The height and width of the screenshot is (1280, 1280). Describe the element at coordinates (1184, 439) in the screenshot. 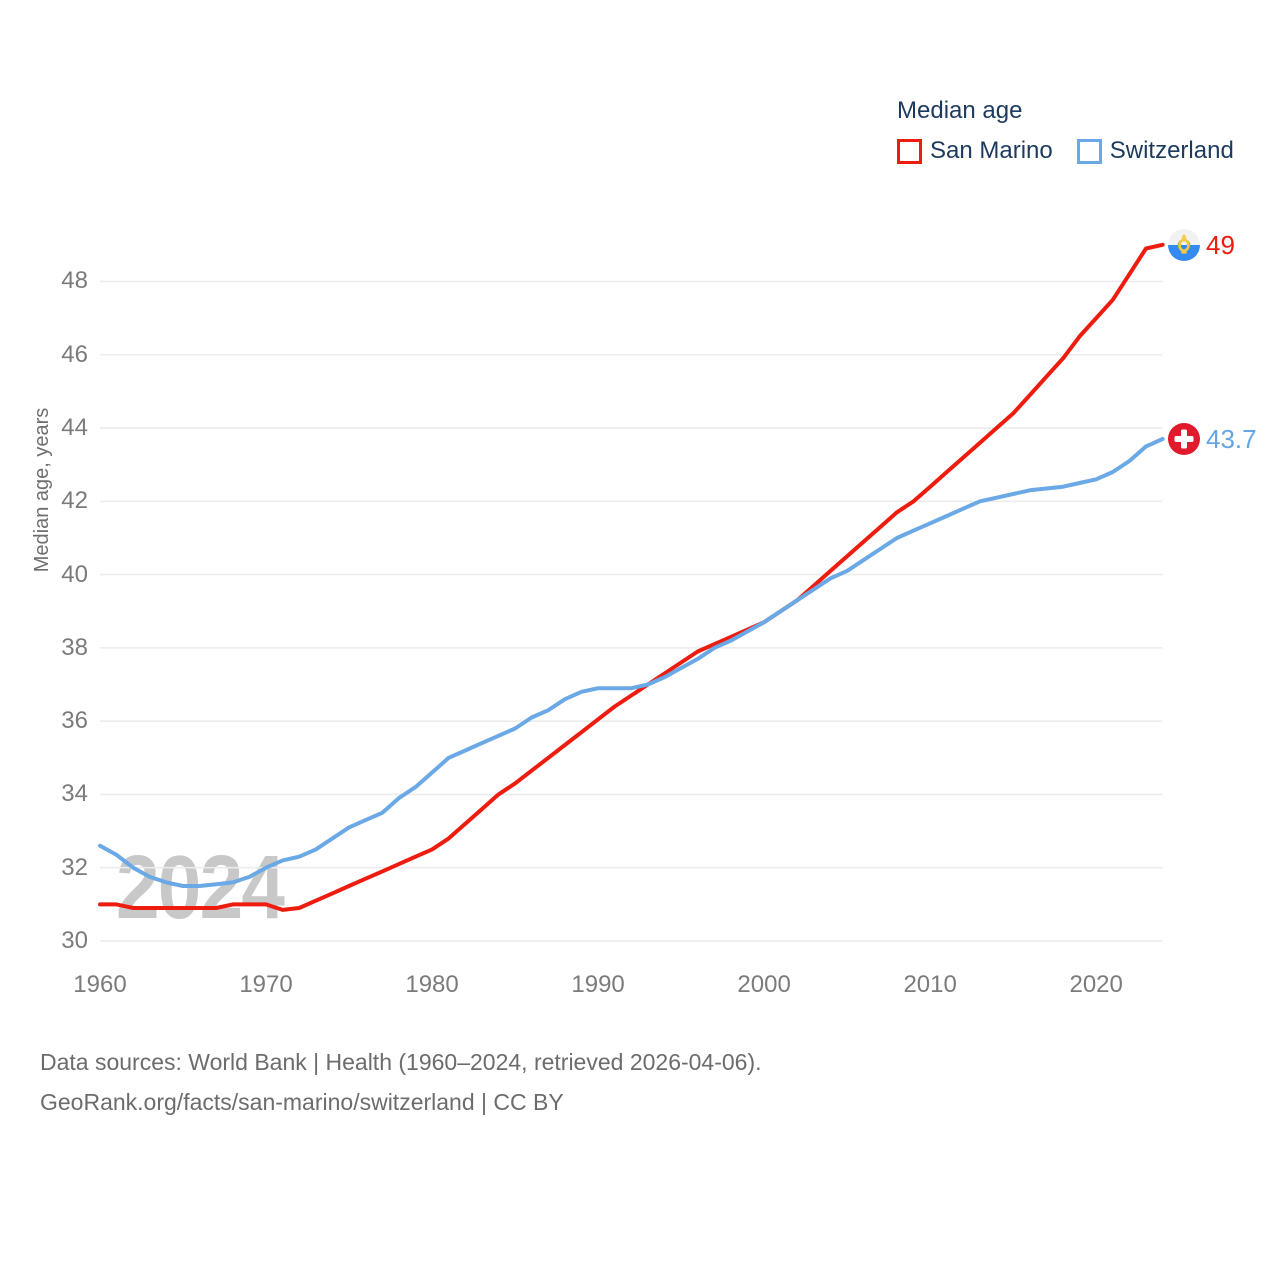

I see `switzerland-flag-icon` at that location.